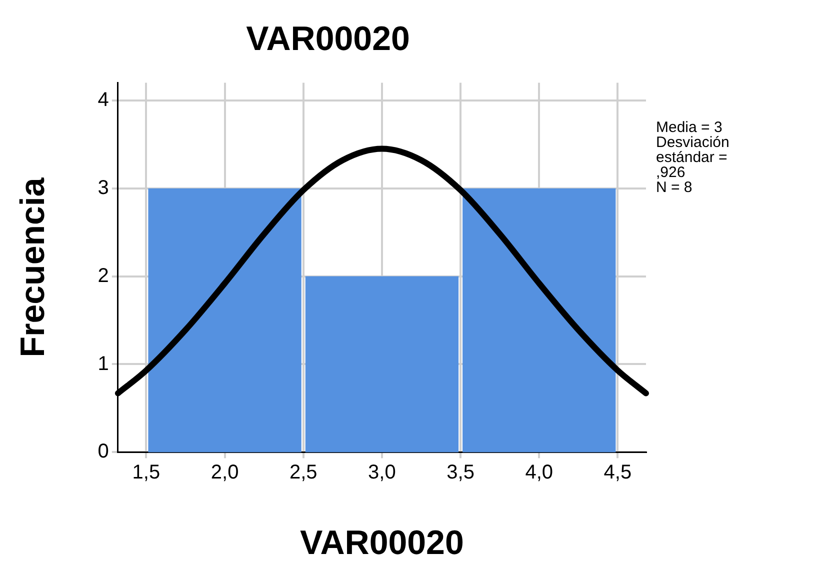  Describe the element at coordinates (328, 39) in the screenshot. I see `chart-title: VAR00020` at that location.